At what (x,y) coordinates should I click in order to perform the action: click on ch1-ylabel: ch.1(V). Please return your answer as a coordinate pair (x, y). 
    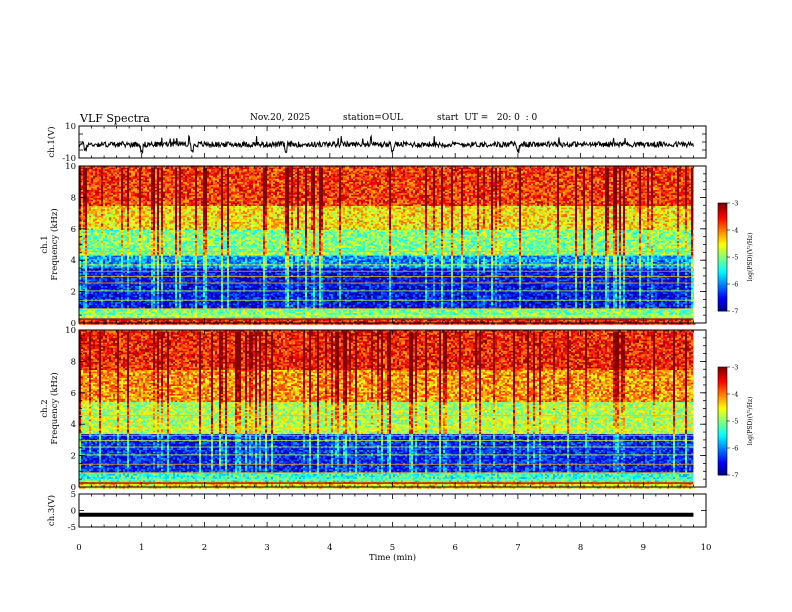
    Looking at the image, I should click on (51, 141).